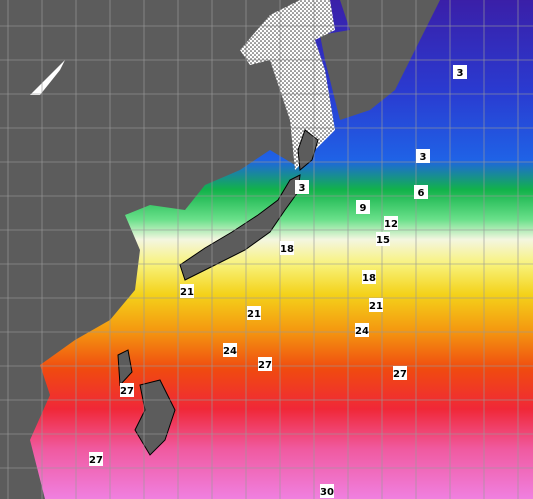 Image resolution: width=533 pixels, height=499 pixels. I want to click on contour-label: 12, so click(391, 224).